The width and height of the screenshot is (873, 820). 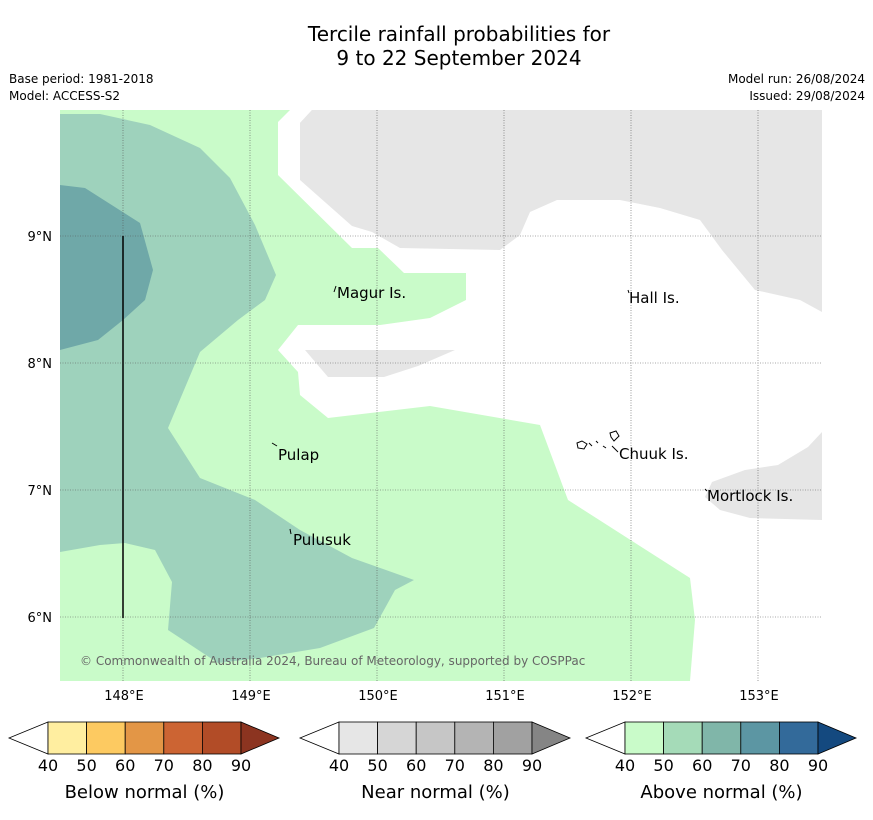 What do you see at coordinates (40, 237) in the screenshot?
I see `lat-label-9: 9°N` at bounding box center [40, 237].